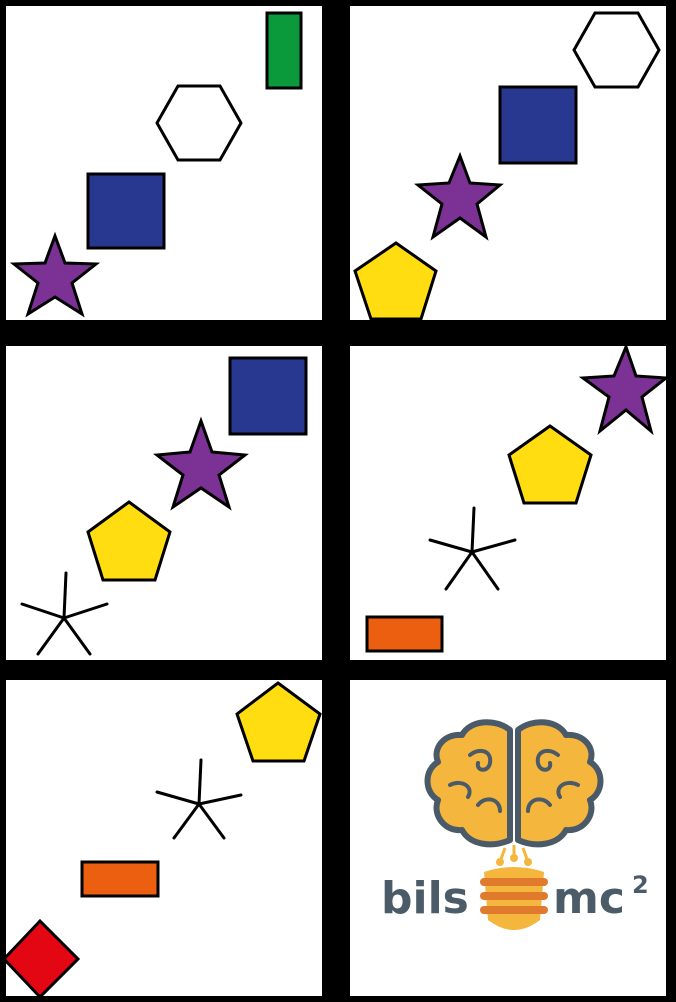  I want to click on logo-text-right: mc, so click(589, 898).